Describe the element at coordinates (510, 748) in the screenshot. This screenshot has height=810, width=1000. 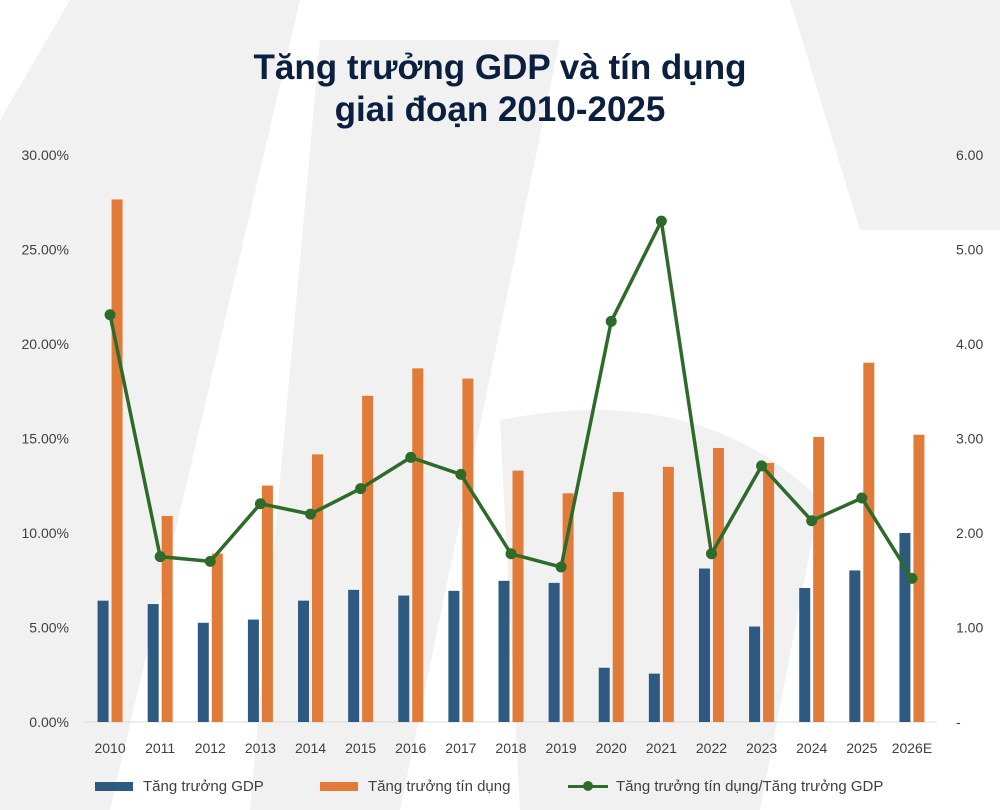
I see `x-tick-label: 2018` at that location.